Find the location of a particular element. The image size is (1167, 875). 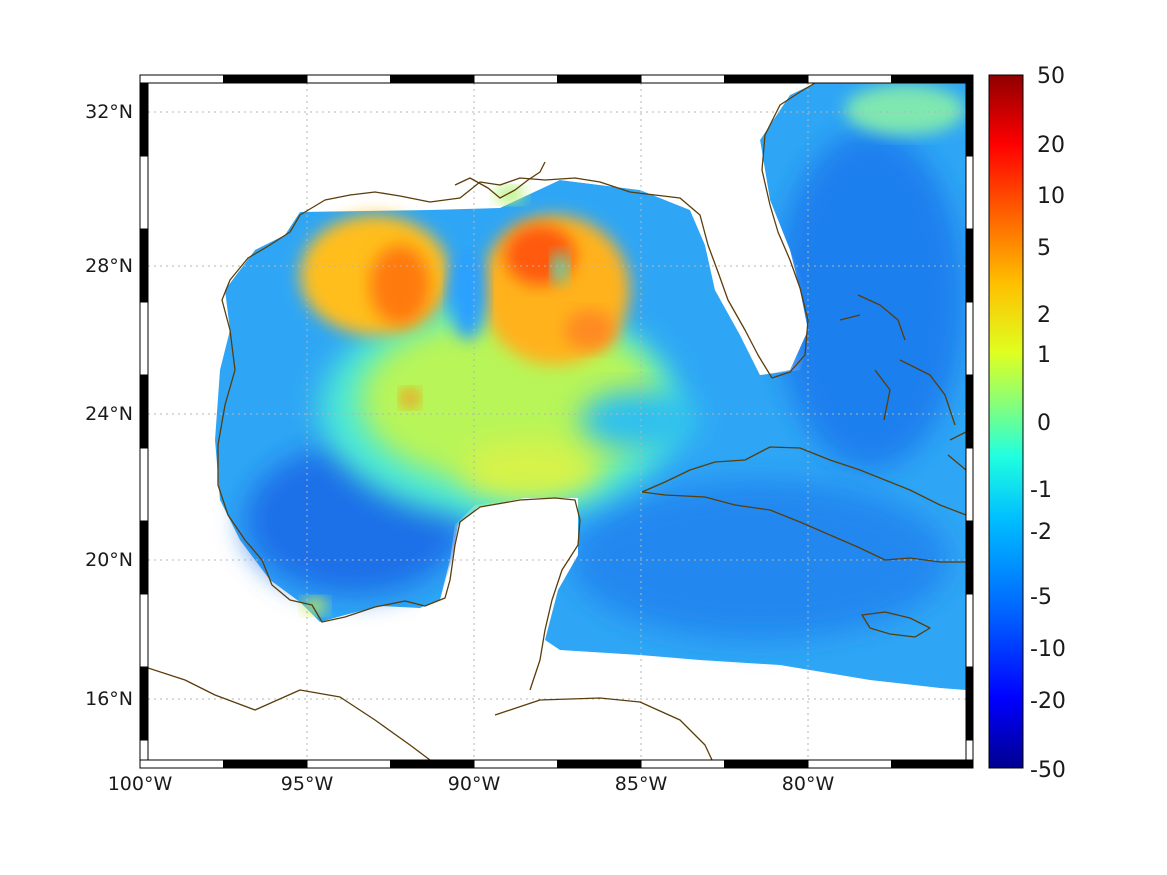

atlantic-high is located at coordinates (905, 110).